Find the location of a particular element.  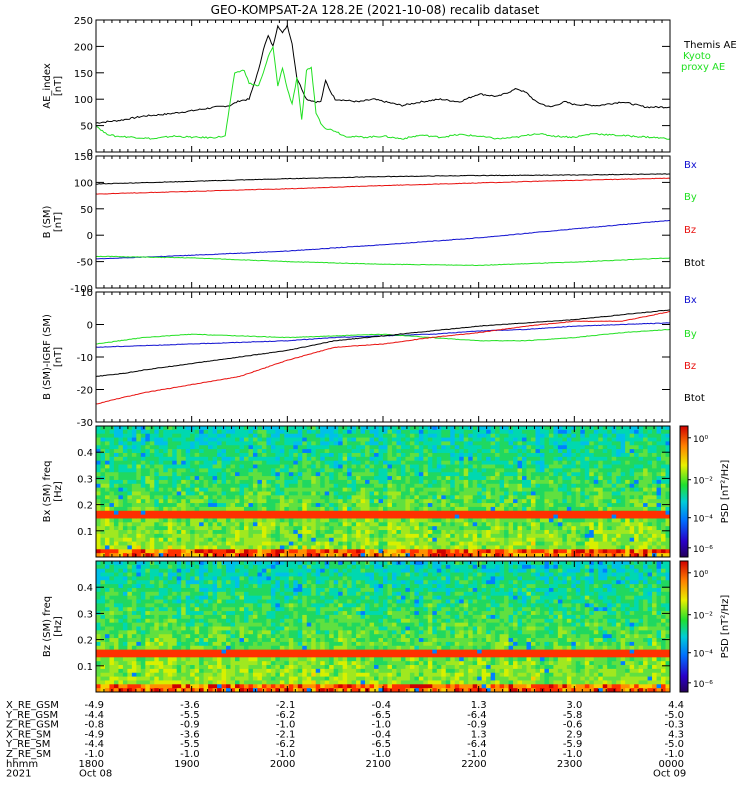

ephemeris-value: 2300 is located at coordinates (569, 764).